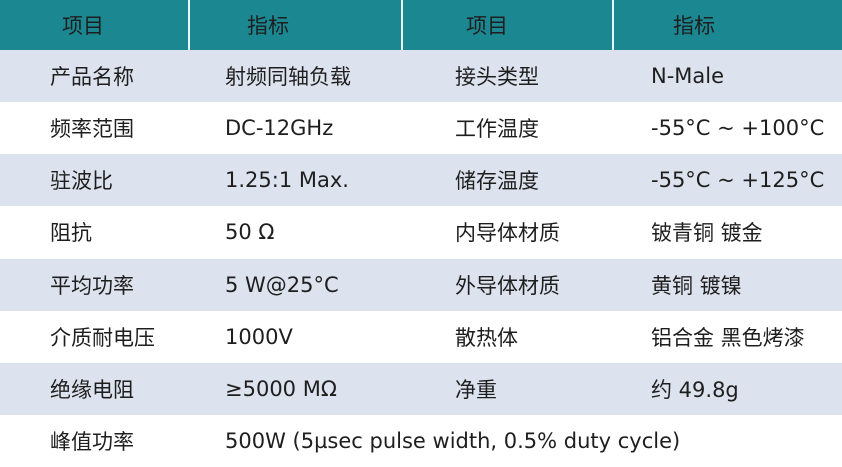 This screenshot has height=467, width=842. Describe the element at coordinates (738, 180) in the screenshot. I see `table-cell: -55°C ~ +125°C` at that location.